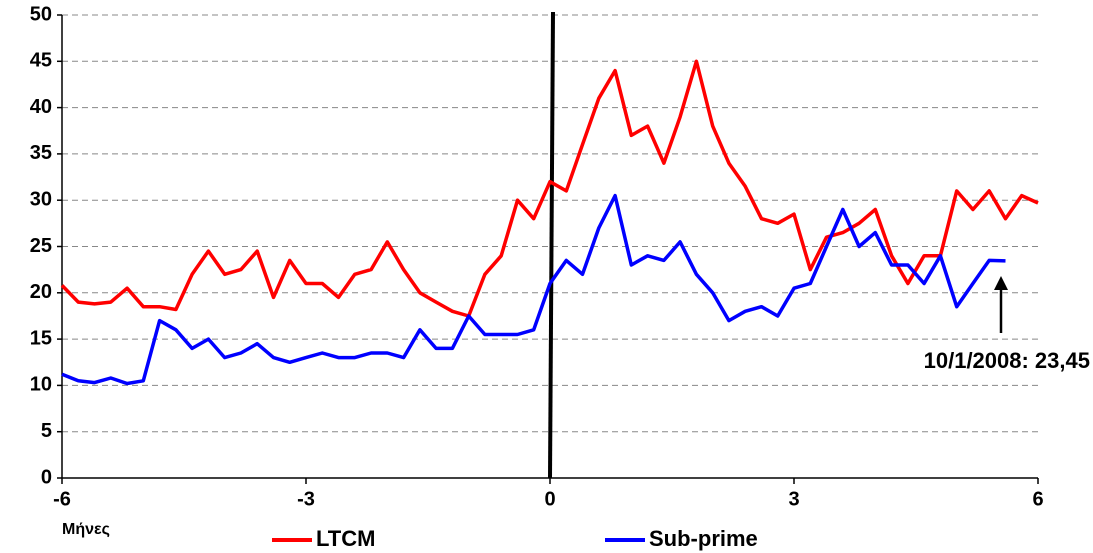  What do you see at coordinates (703, 538) in the screenshot?
I see `legend-label: Sub-prime` at bounding box center [703, 538].